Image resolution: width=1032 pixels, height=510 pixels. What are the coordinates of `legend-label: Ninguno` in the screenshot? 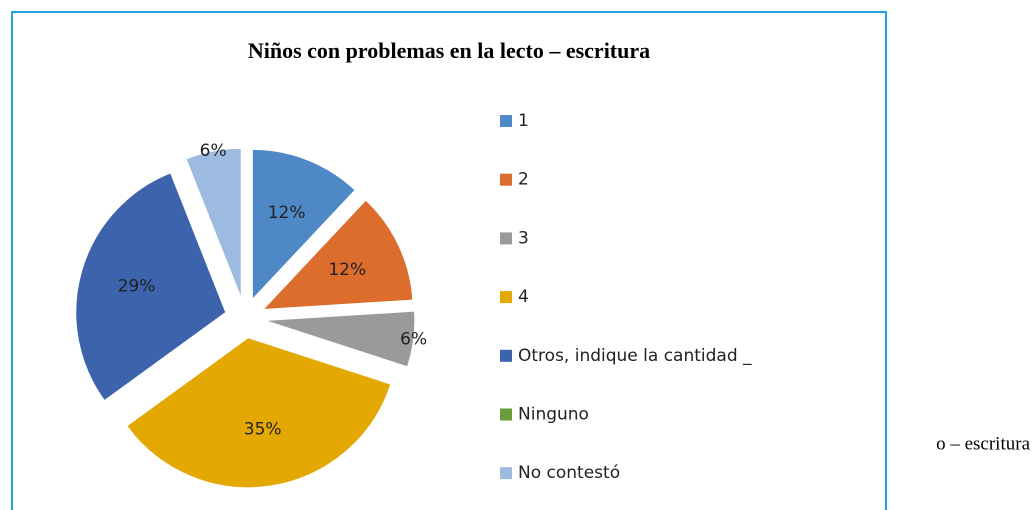 It's located at (553, 415).